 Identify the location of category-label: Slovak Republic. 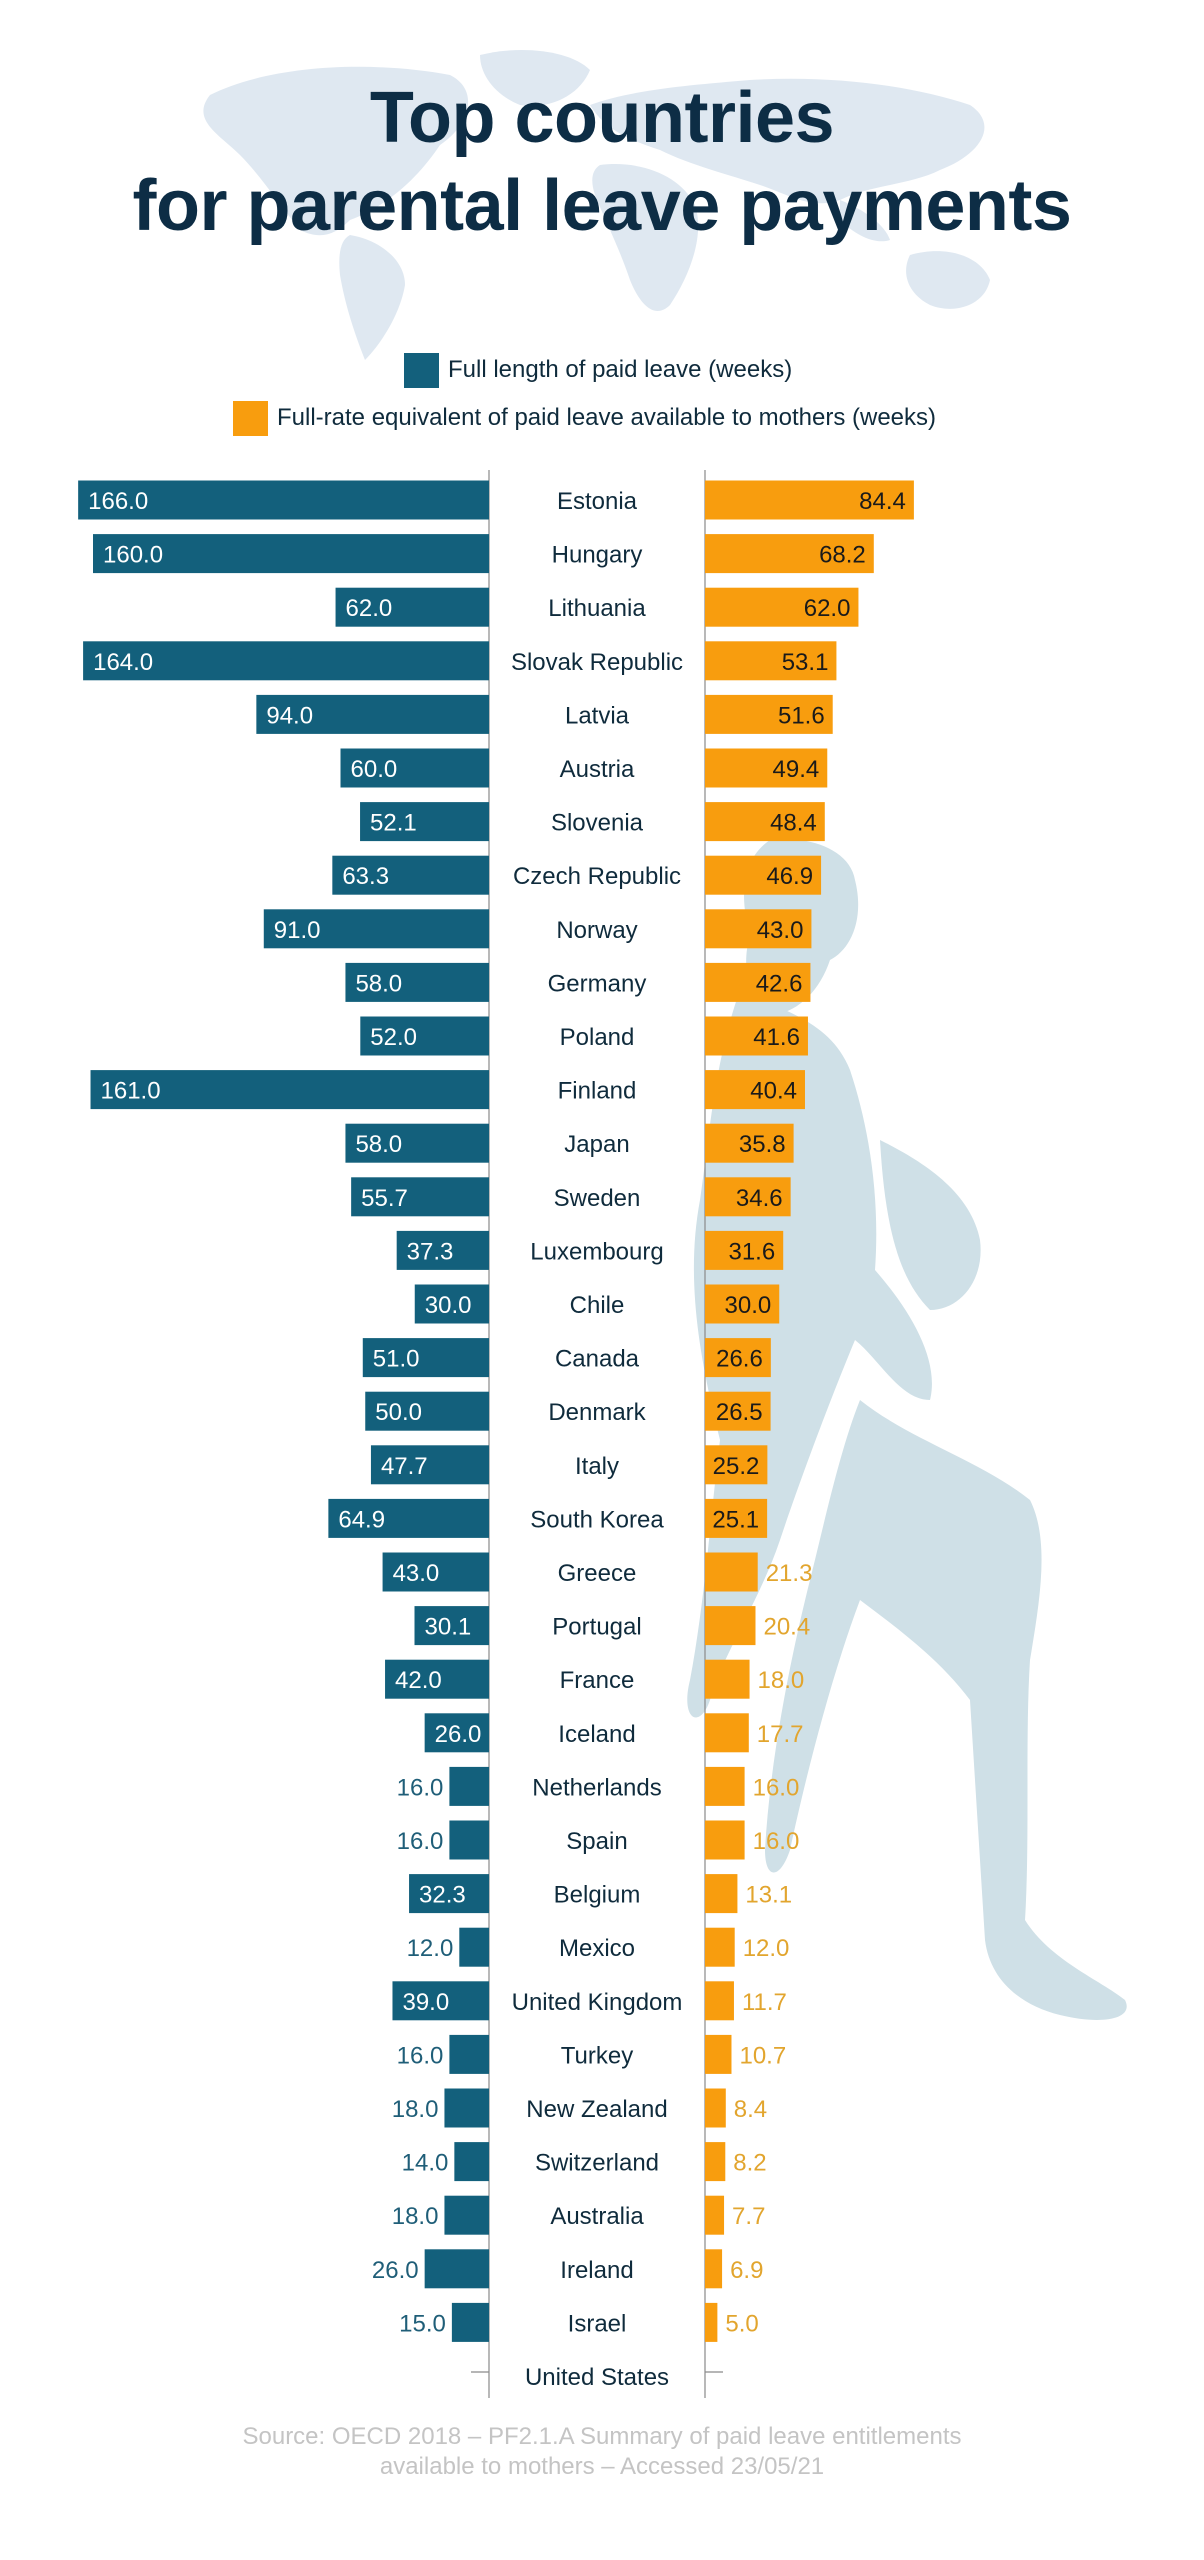
(597, 662).